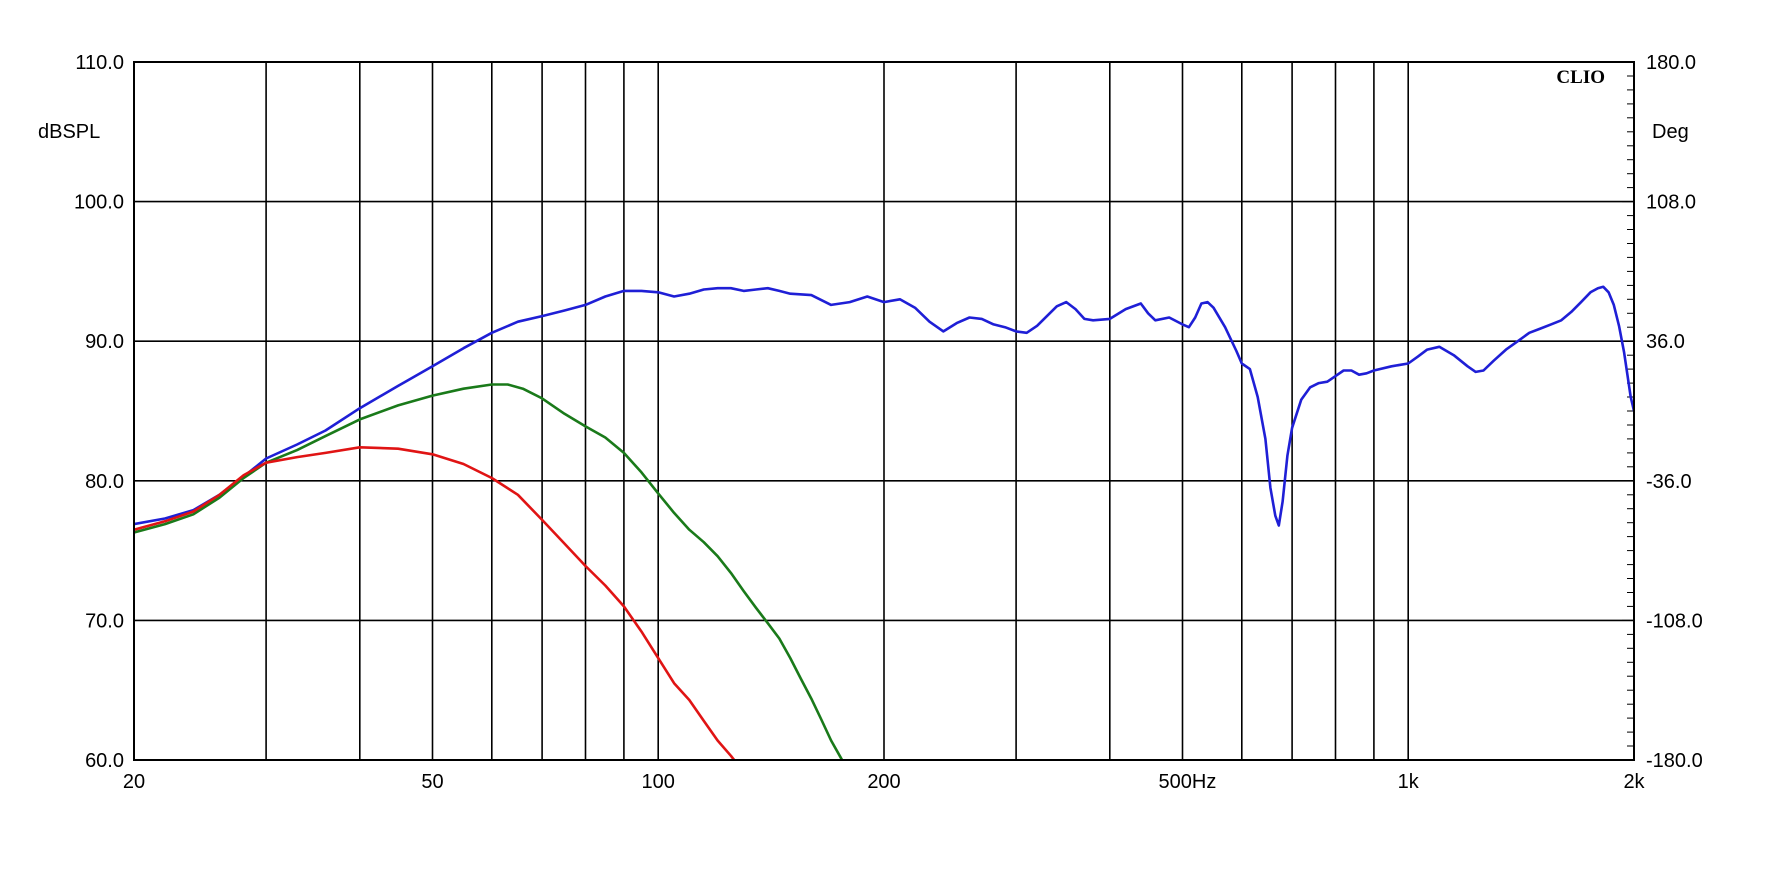 This screenshot has width=1772, height=886. Describe the element at coordinates (69, 132) in the screenshot. I see `left-axis-unit-label: dBSPL` at that location.